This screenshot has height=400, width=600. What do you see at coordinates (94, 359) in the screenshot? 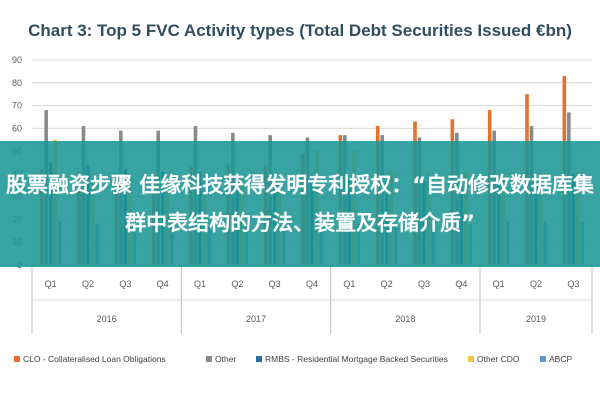
I see `legend-label: CLO - Collateralised Loan Obligations` at bounding box center [94, 359].